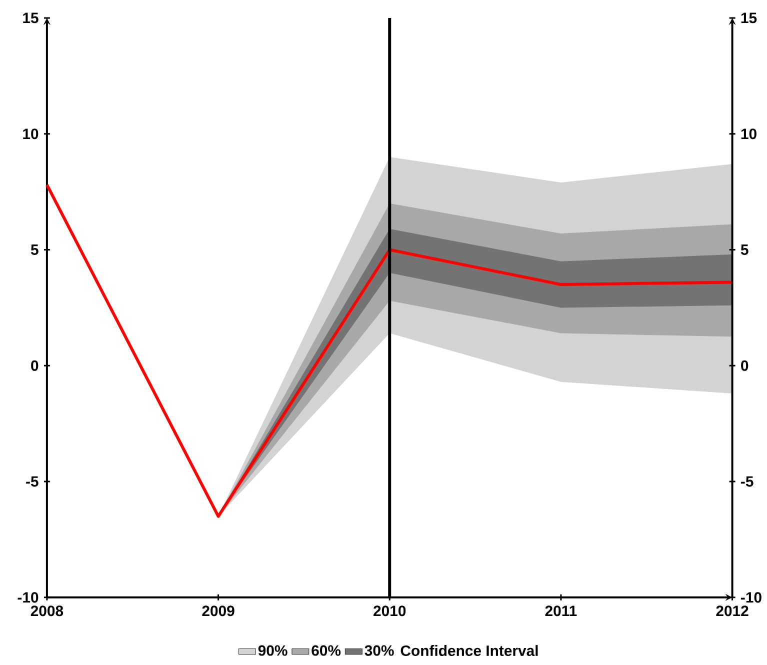 This screenshot has height=665, width=767. I want to click on legend-title: Confidence Interval, so click(469, 650).